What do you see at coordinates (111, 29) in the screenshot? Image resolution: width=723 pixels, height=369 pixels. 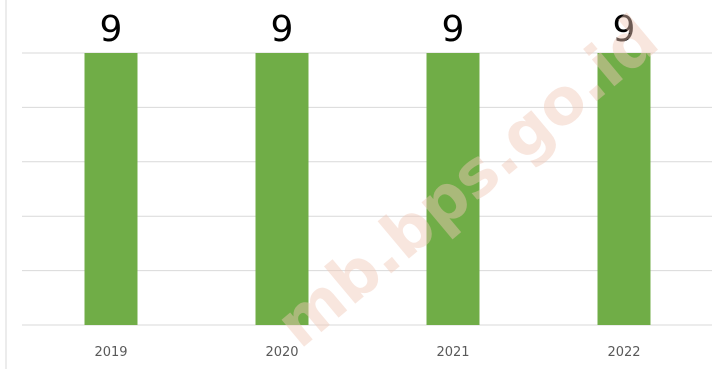 I see `data-label-2019: 9` at bounding box center [111, 29].